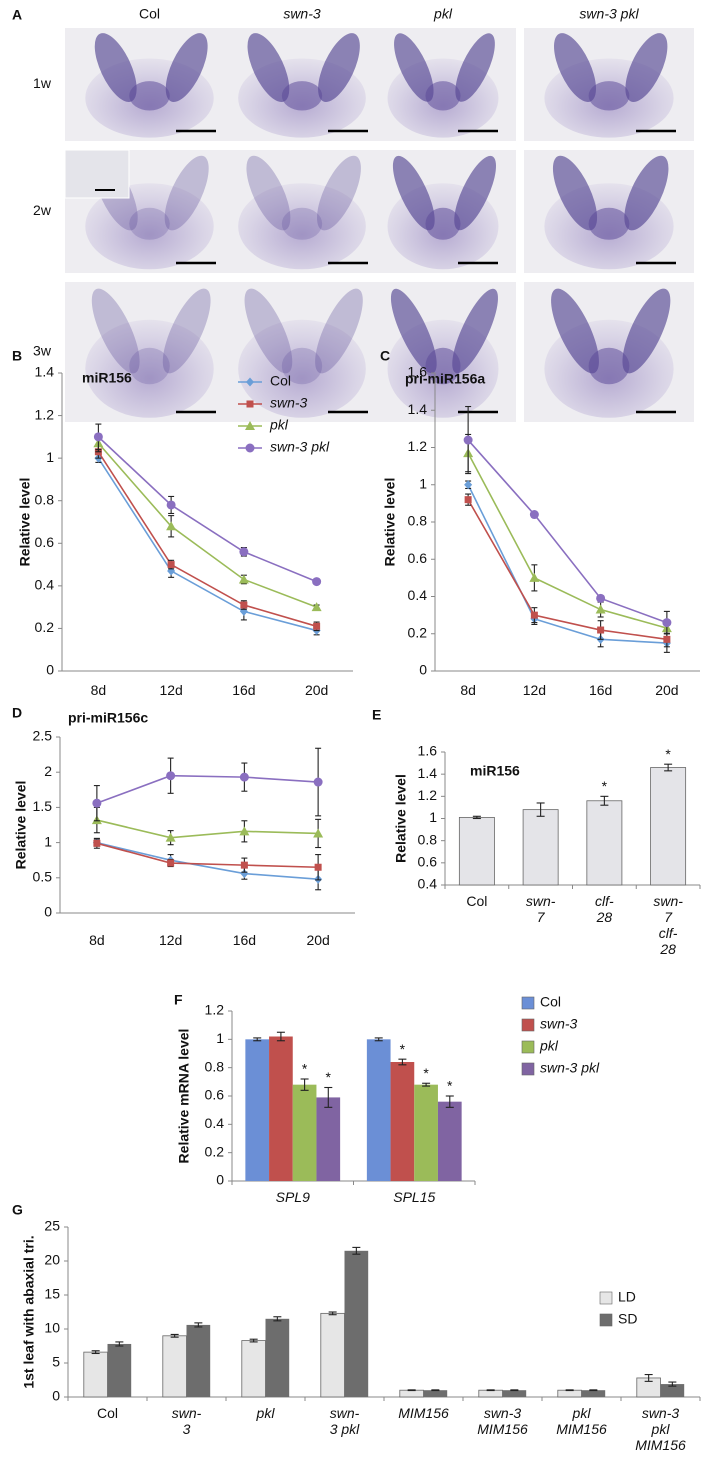 The height and width of the screenshot is (1484, 708). What do you see at coordinates (244, 690) in the screenshot?
I see `x-tick-label: 16d` at bounding box center [244, 690].